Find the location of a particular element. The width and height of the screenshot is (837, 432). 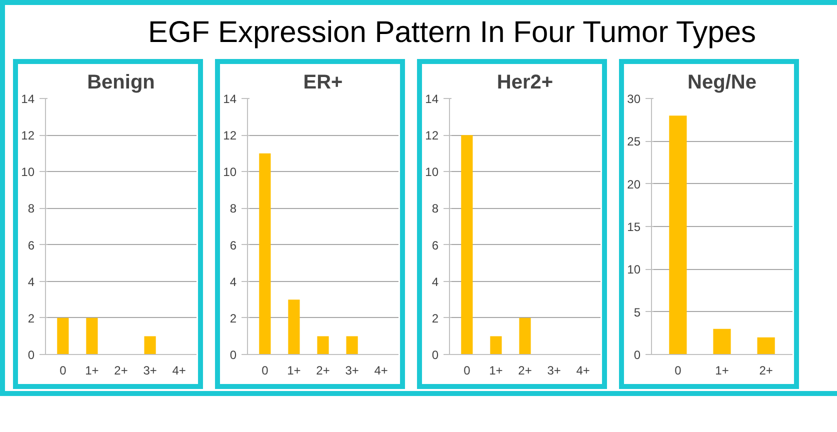

y-tick-label: 20 is located at coordinates (634, 184).